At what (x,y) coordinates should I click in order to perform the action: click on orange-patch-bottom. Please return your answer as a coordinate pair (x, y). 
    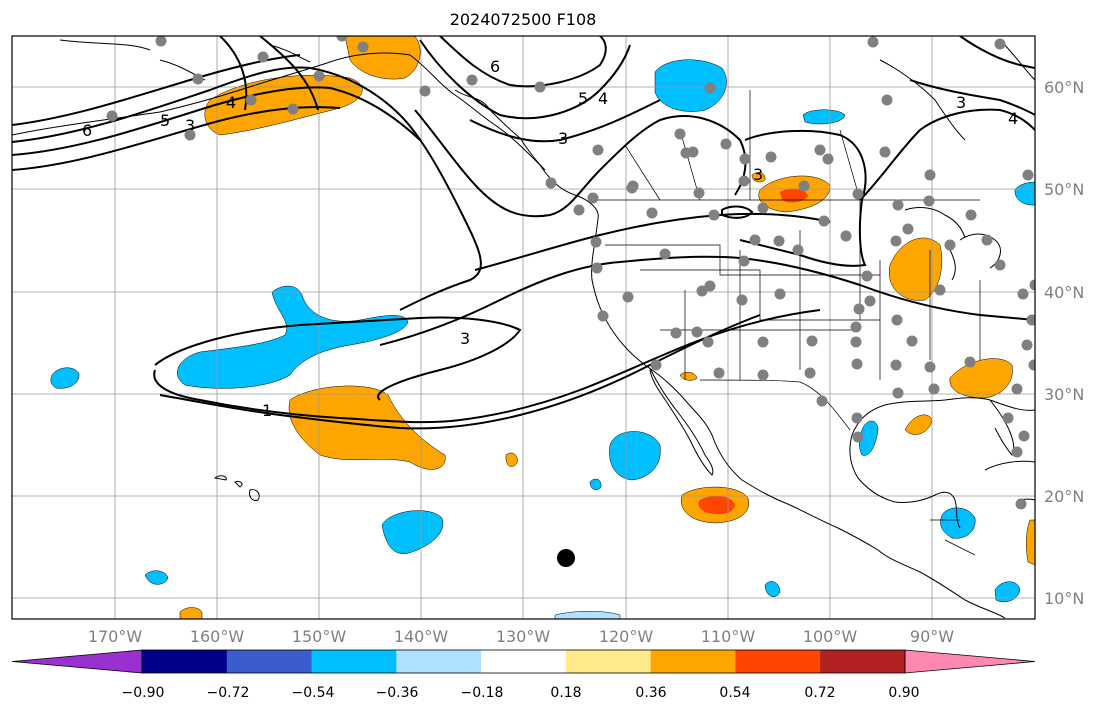
    Looking at the image, I should click on (191, 613).